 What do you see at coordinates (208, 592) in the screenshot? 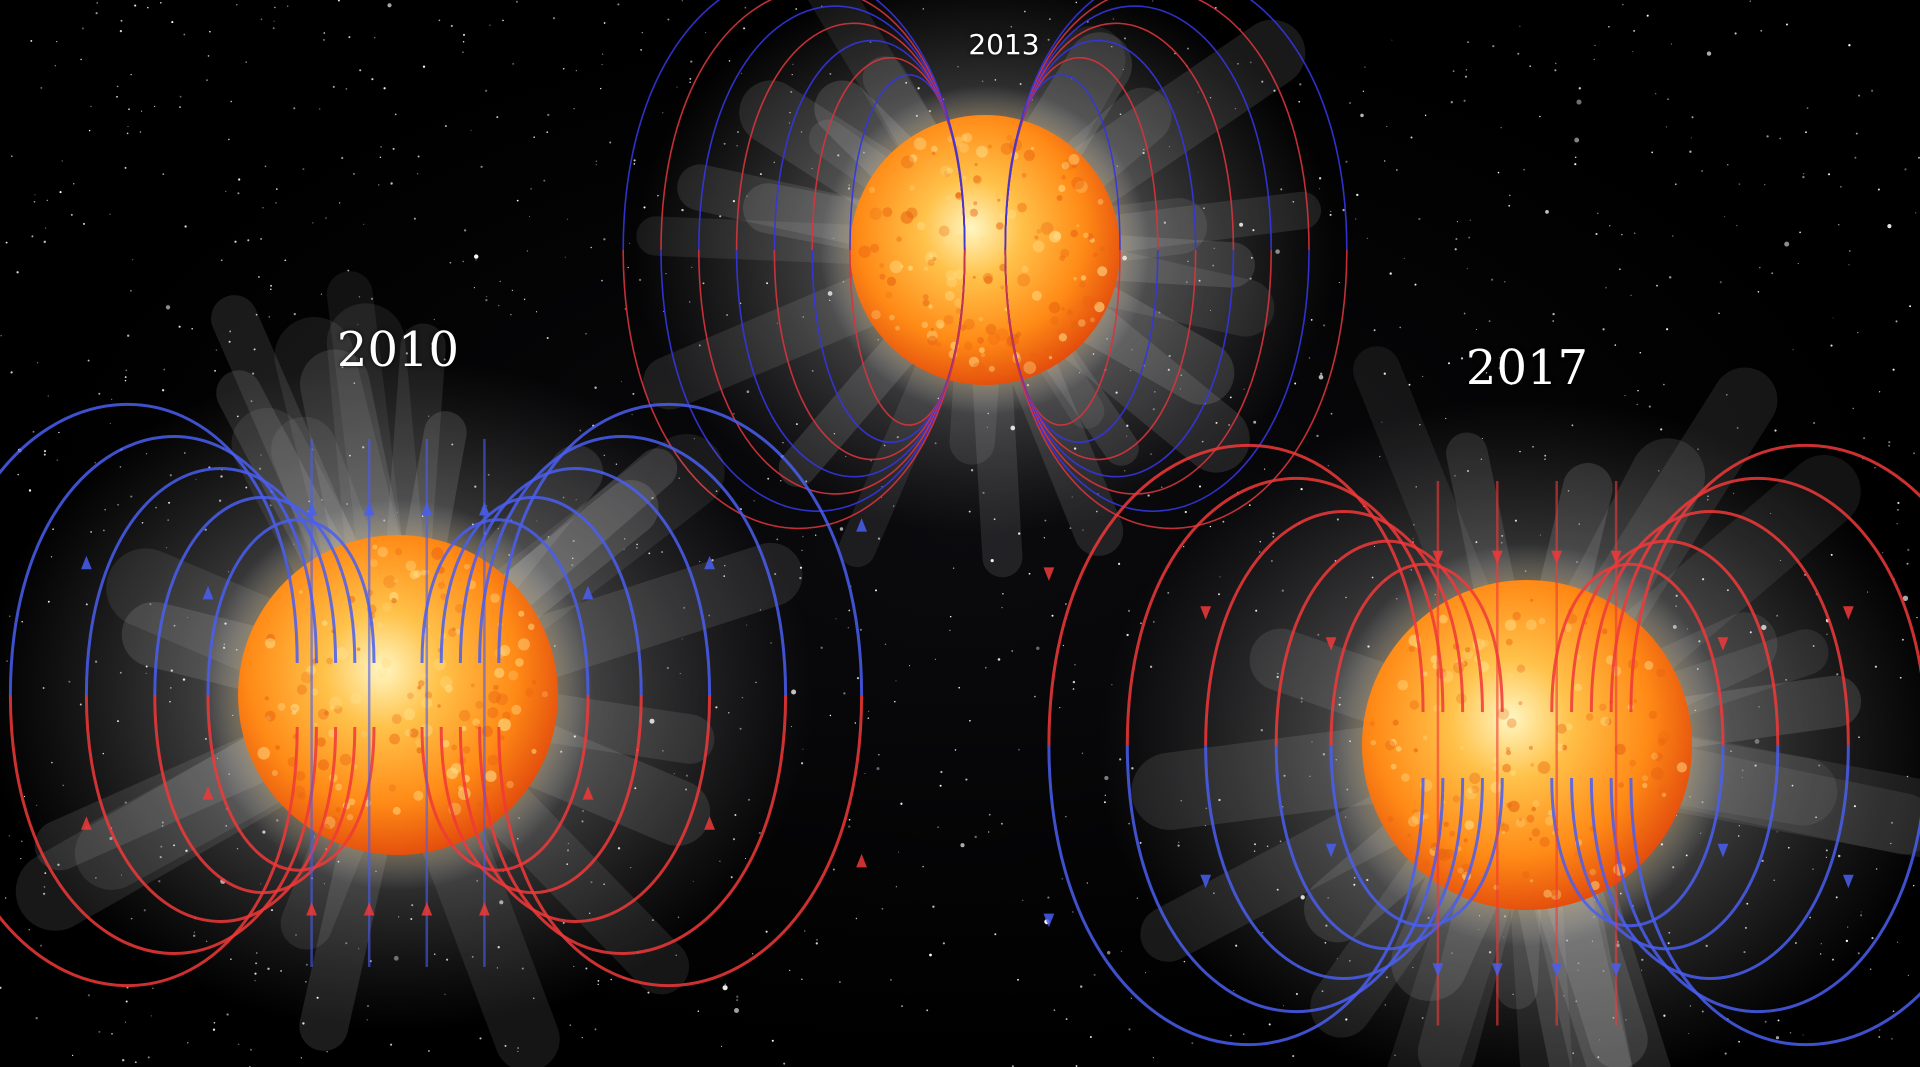
I see `field-direction-arrow` at bounding box center [208, 592].